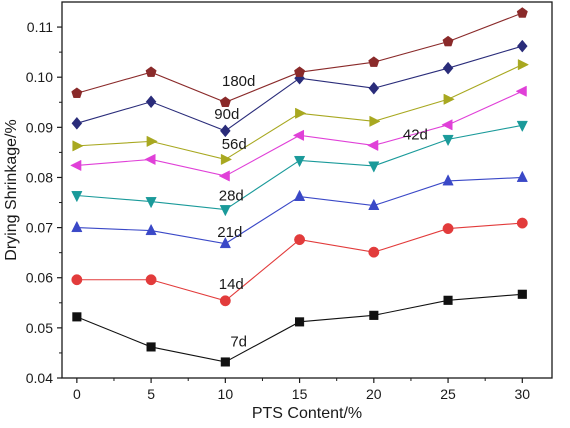 Image resolution: width=570 pixels, height=428 pixels. What do you see at coordinates (39, 77) in the screenshot?
I see `y-tick-label: 0.10` at bounding box center [39, 77].